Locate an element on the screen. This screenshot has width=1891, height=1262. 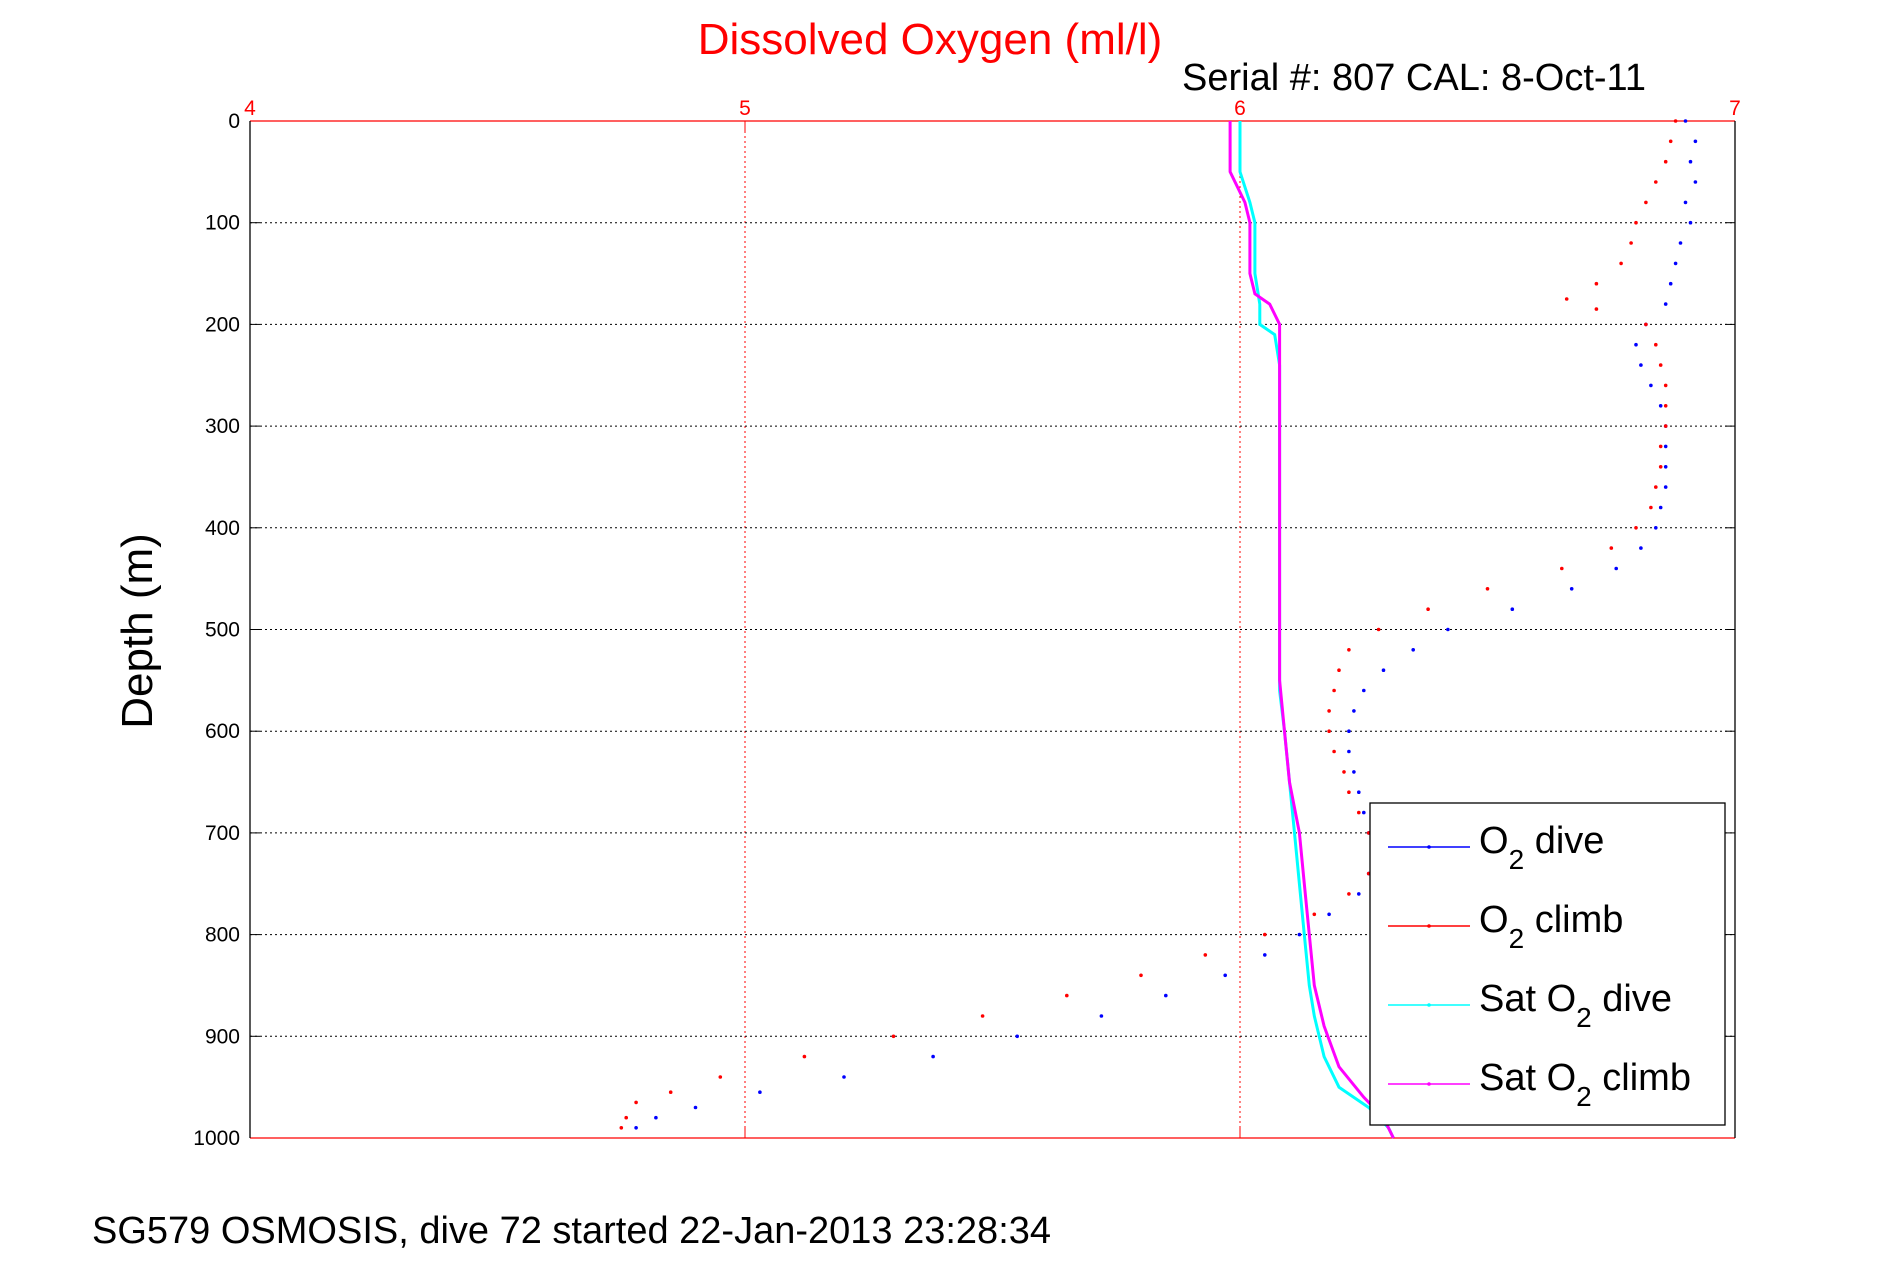
y-tick-label: 100 is located at coordinates (222, 223).